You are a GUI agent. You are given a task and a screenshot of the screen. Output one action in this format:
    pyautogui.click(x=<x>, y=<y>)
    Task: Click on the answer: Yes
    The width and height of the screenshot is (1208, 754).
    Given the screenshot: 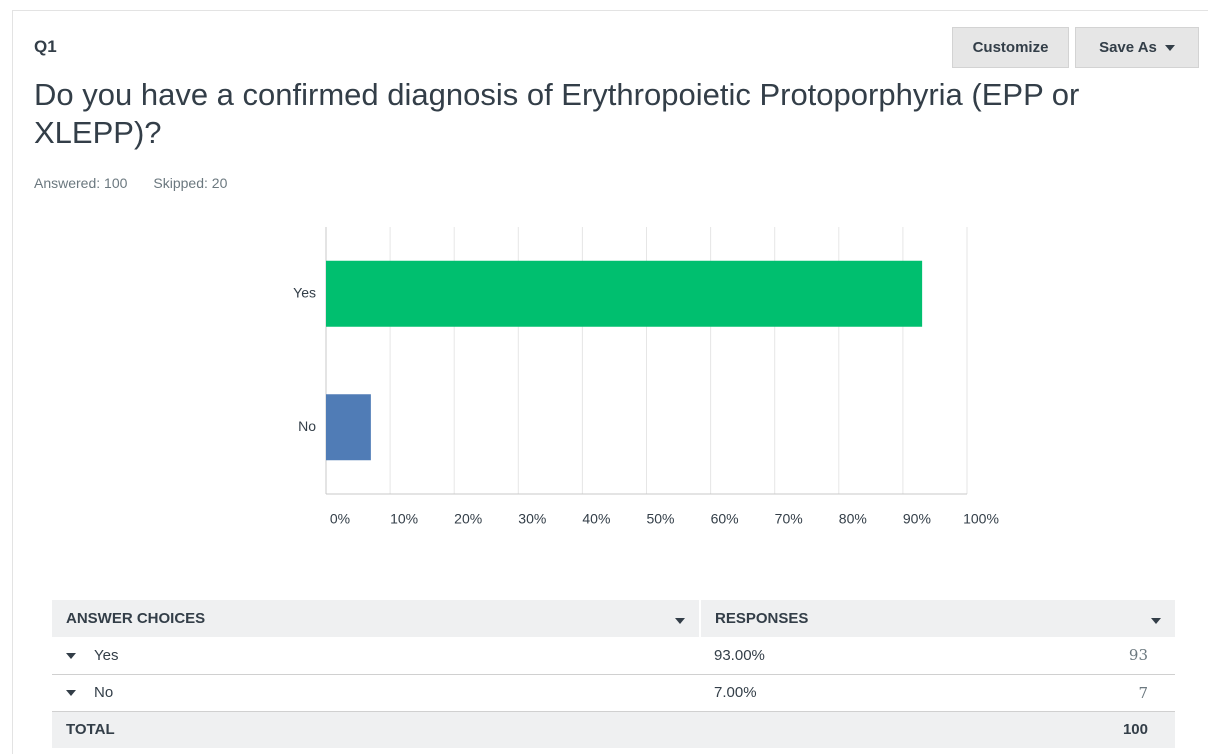 What is the action you would take?
    pyautogui.click(x=106, y=655)
    